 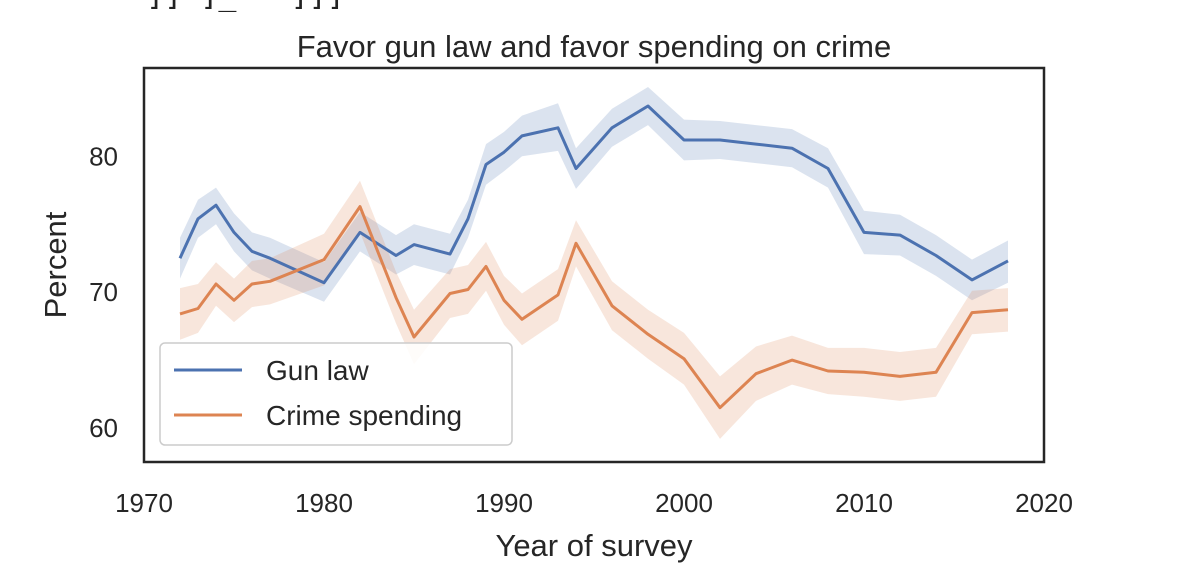 I want to click on y-tick-label: 60, so click(x=103, y=428).